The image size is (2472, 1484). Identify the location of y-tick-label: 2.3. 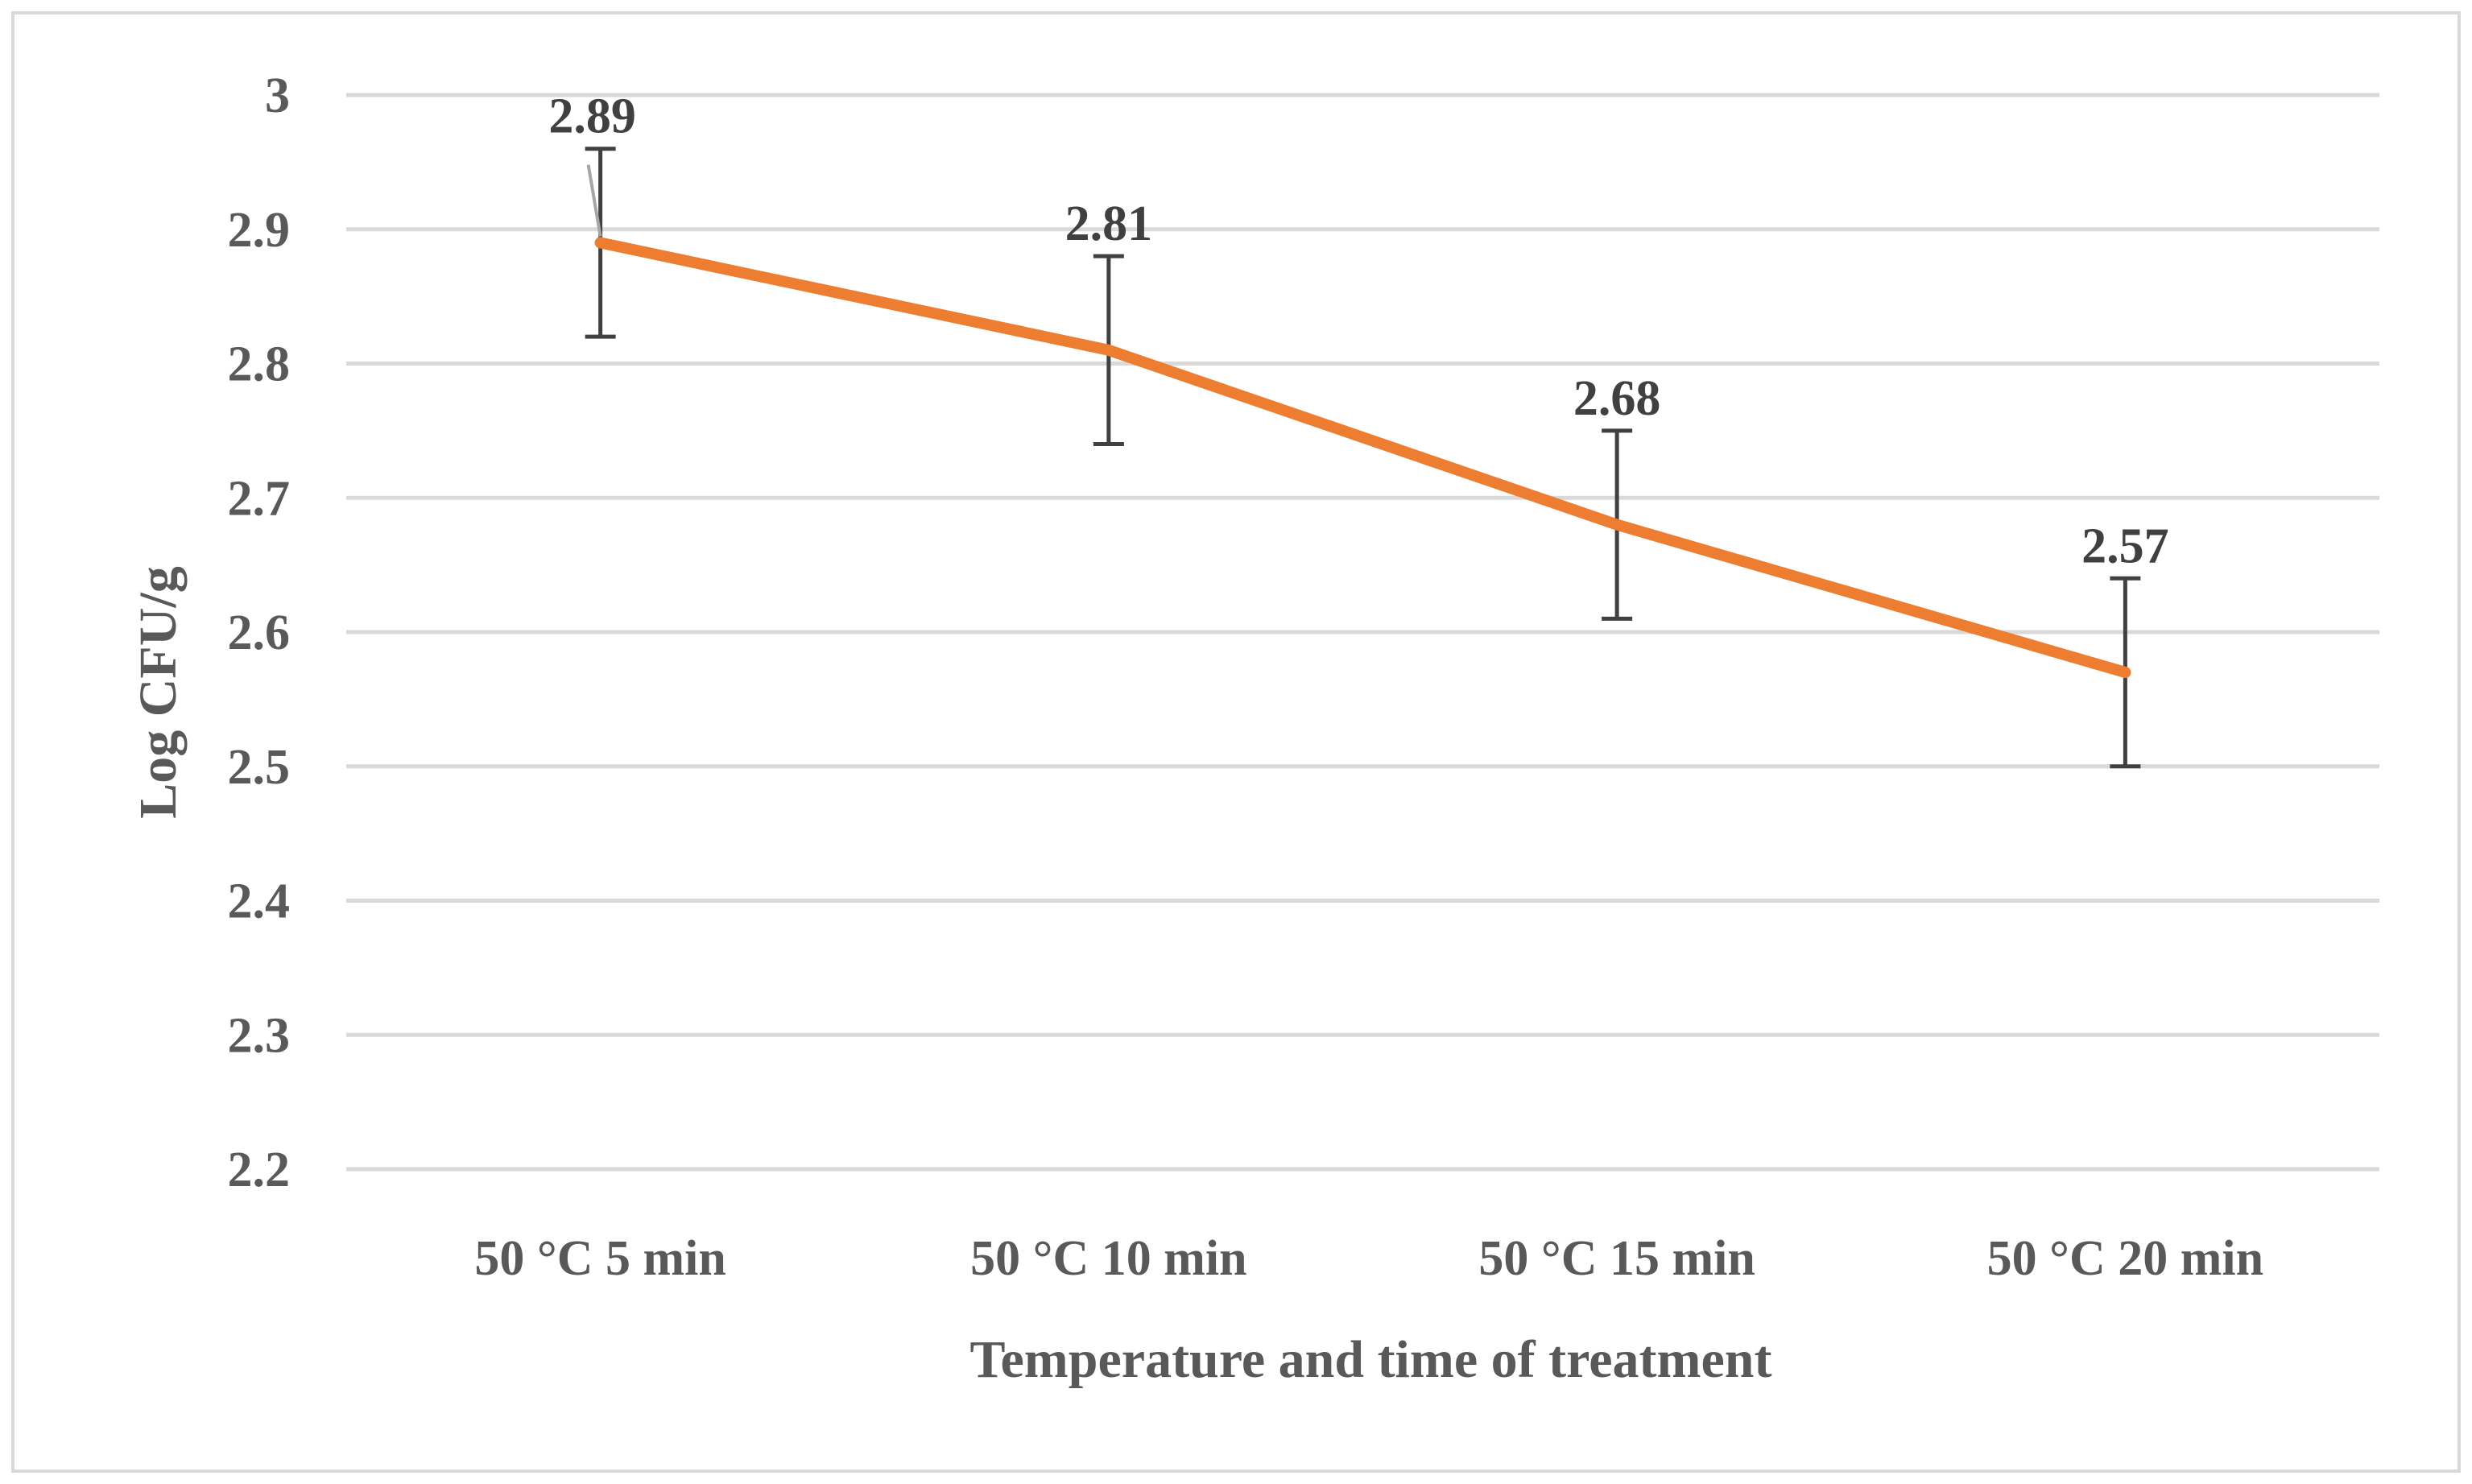
(259, 1035).